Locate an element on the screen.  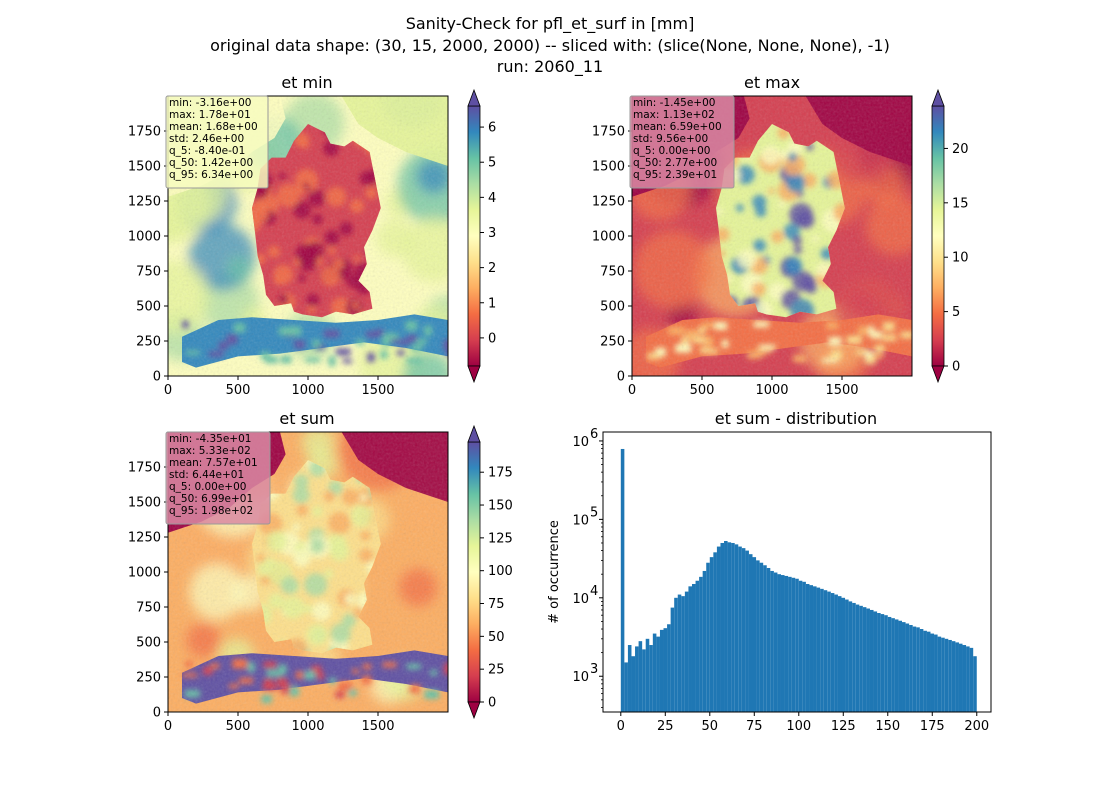
stats-line: q_50: 1.42e+00 is located at coordinates (211, 163).